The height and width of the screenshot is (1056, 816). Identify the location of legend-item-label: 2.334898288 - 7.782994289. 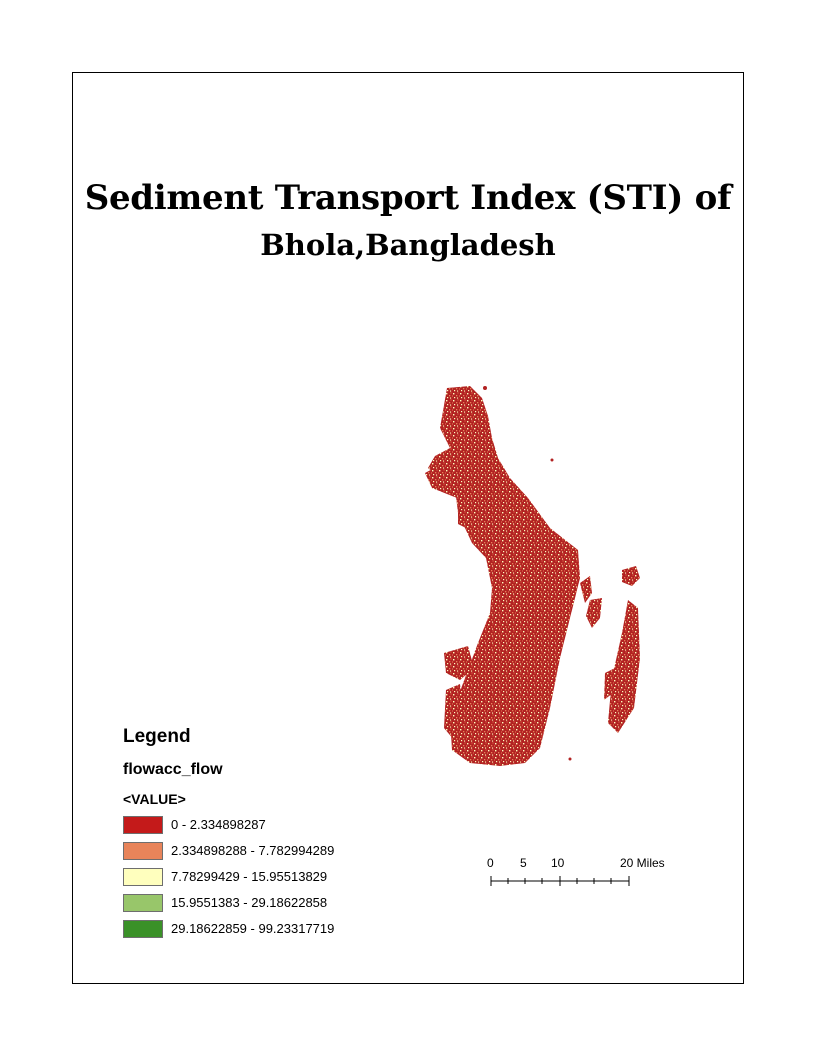
(253, 850).